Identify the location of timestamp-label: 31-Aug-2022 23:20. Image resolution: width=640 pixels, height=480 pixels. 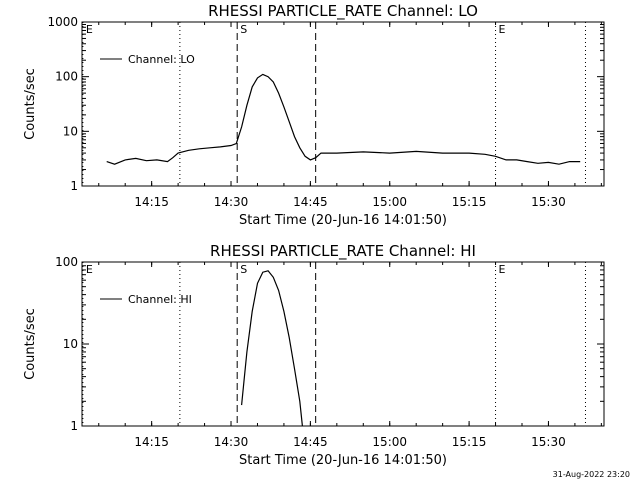
(591, 474).